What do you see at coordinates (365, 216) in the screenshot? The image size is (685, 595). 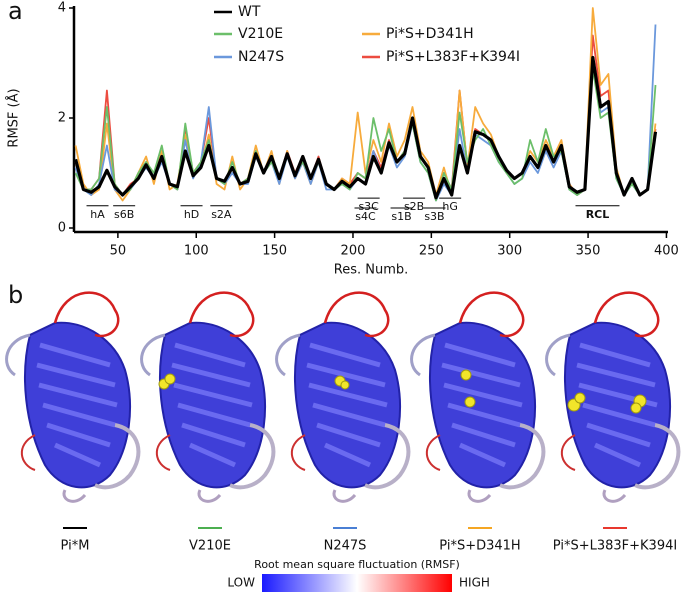 I see `annotation: s4C` at bounding box center [365, 216].